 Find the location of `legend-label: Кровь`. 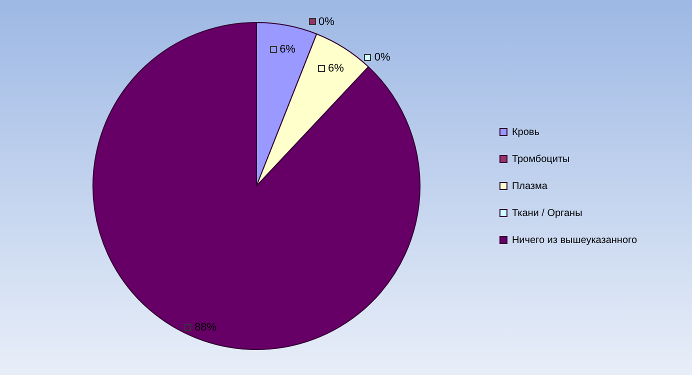

legend-label: Кровь is located at coordinates (526, 132).